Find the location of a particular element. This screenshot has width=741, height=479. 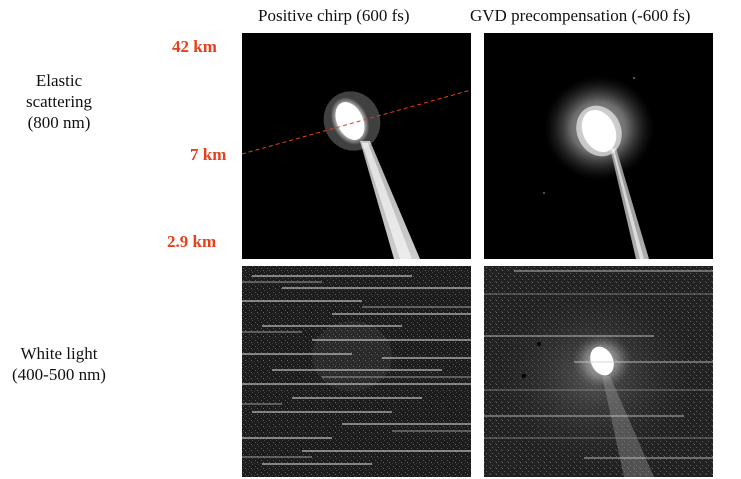

image-elastic-gvd-precompensation is located at coordinates (598, 146).